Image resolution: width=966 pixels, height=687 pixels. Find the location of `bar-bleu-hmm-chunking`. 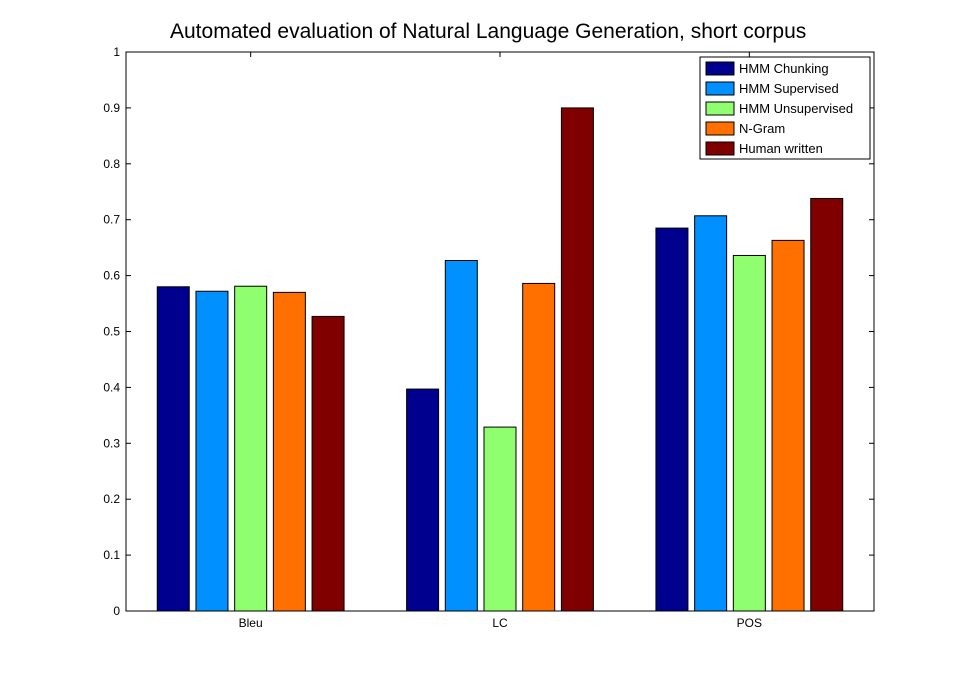

bar-bleu-hmm-chunking is located at coordinates (173, 449).